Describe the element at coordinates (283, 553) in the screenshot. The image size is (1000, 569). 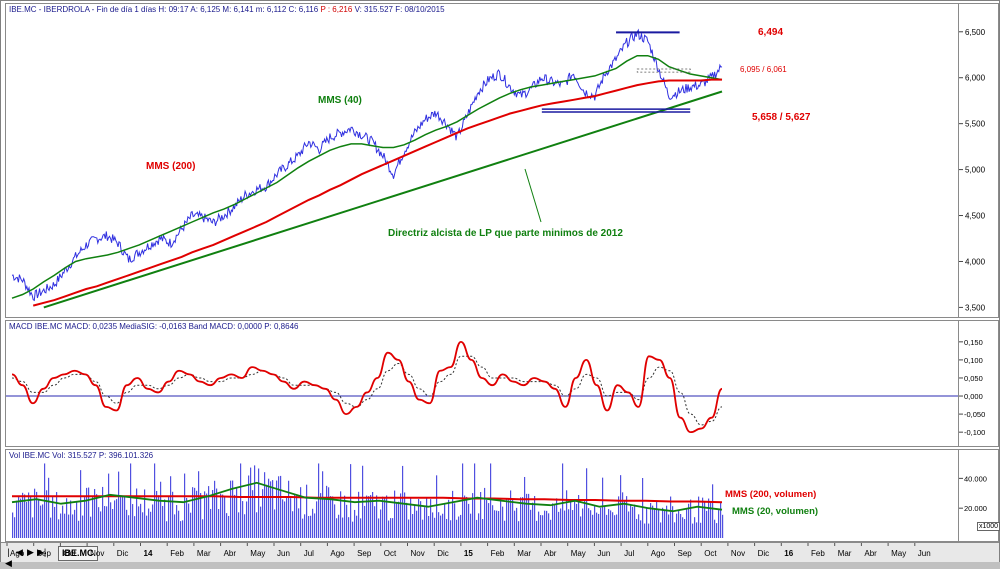
I see `xtick-10: Jun` at that location.